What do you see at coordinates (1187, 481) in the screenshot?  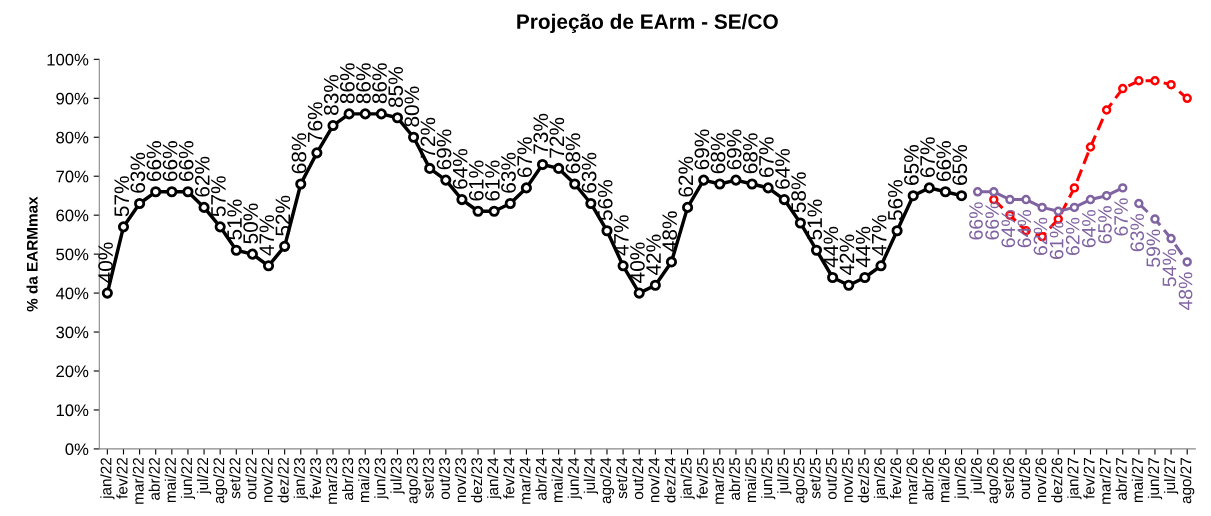 I see `x-tick-label: ago/27` at bounding box center [1187, 481].